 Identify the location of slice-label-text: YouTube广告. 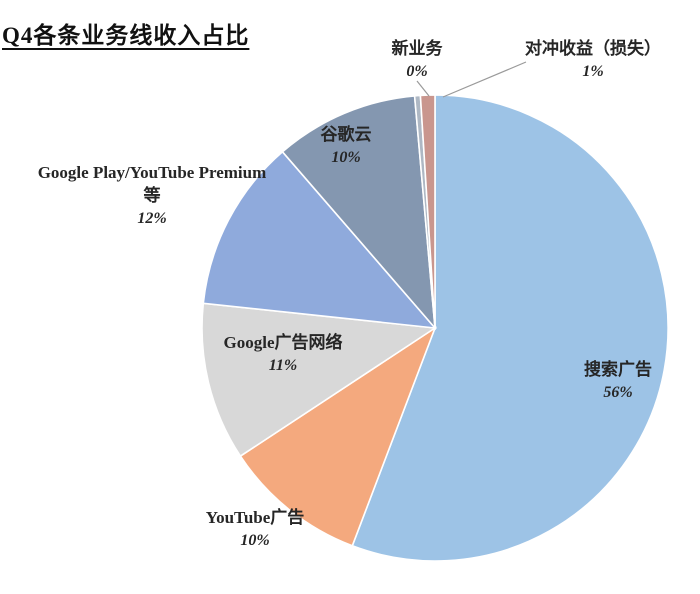
(255, 517).